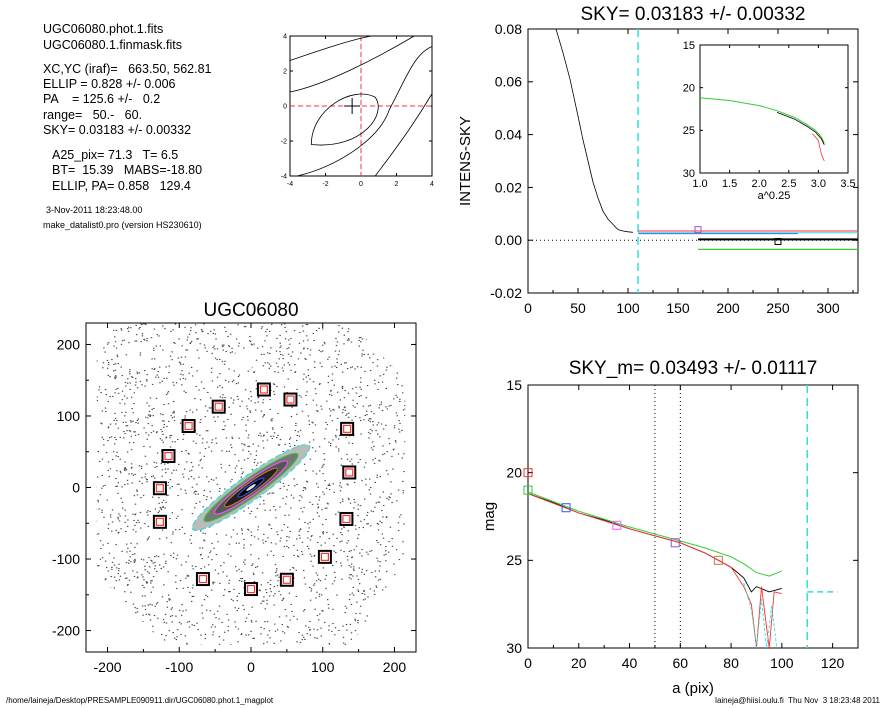  Describe the element at coordinates (594, 130) in the screenshot. I see `sky-profile-line` at that location.